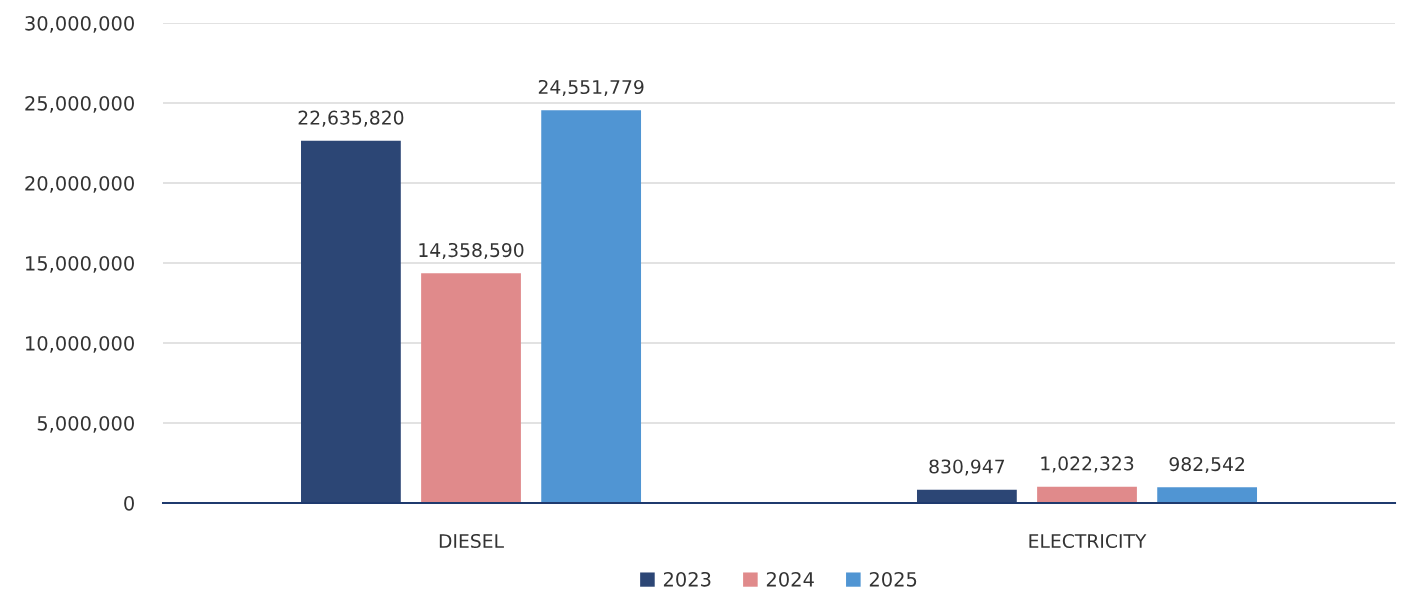 The width and height of the screenshot is (1403, 595). I want to click on data-label: 14,358,590, so click(471, 251).